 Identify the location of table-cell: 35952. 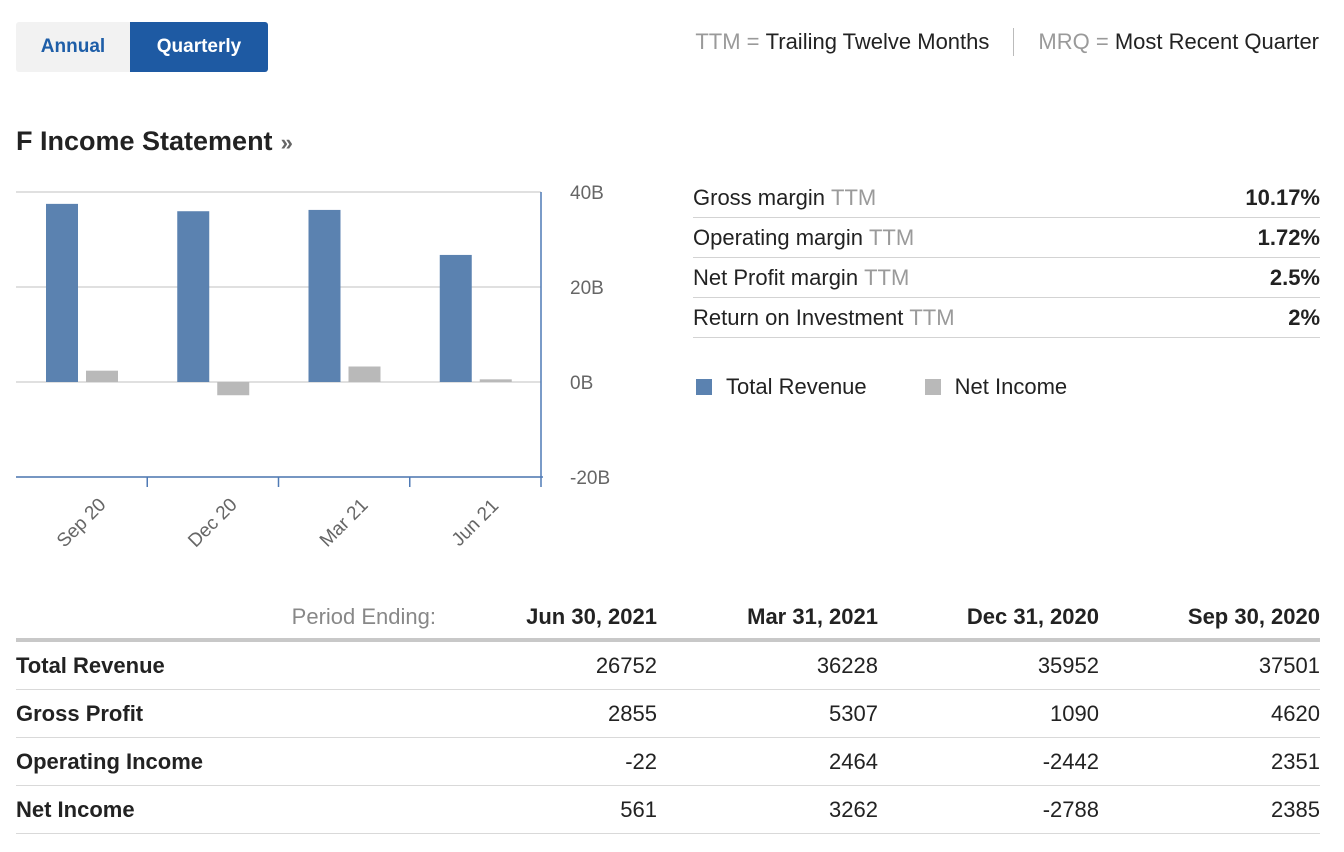
(988, 665).